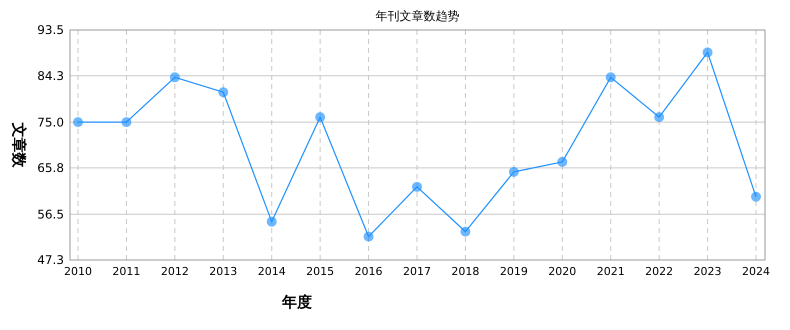  What do you see at coordinates (514, 271) in the screenshot?
I see `x-tick-label: 2019` at bounding box center [514, 271].